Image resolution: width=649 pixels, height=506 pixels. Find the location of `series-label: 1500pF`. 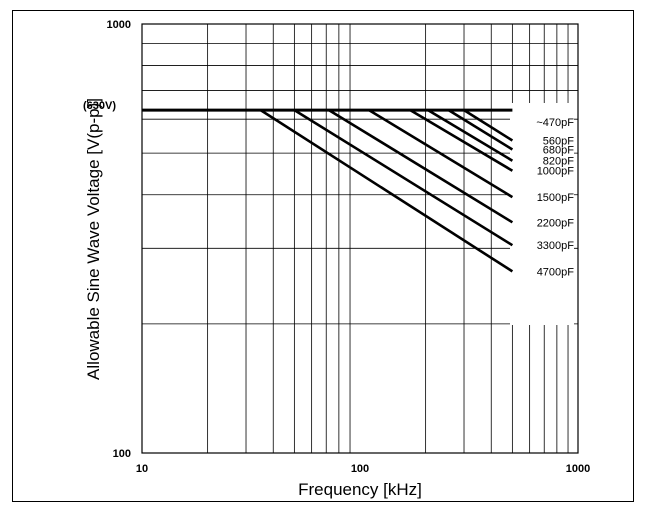

series-label: 1500pF is located at coordinates (556, 198).